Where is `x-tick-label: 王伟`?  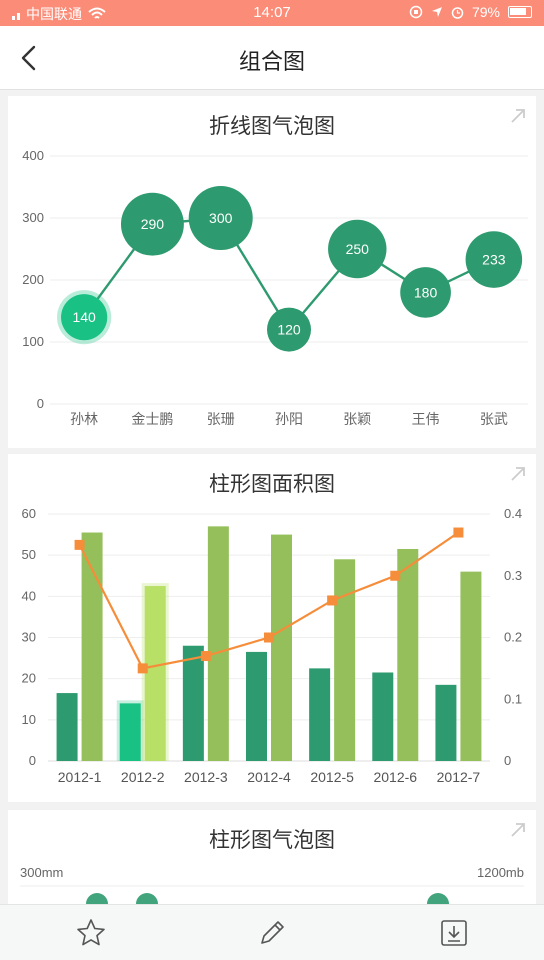
x-tick-label: 王伟 is located at coordinates (426, 419).